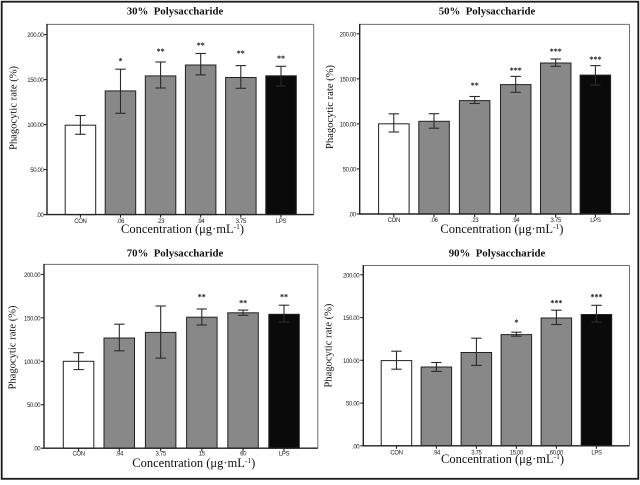 The height and width of the screenshot is (485, 640). I want to click on svg-text: 90% Polysaccharide, so click(497, 253).